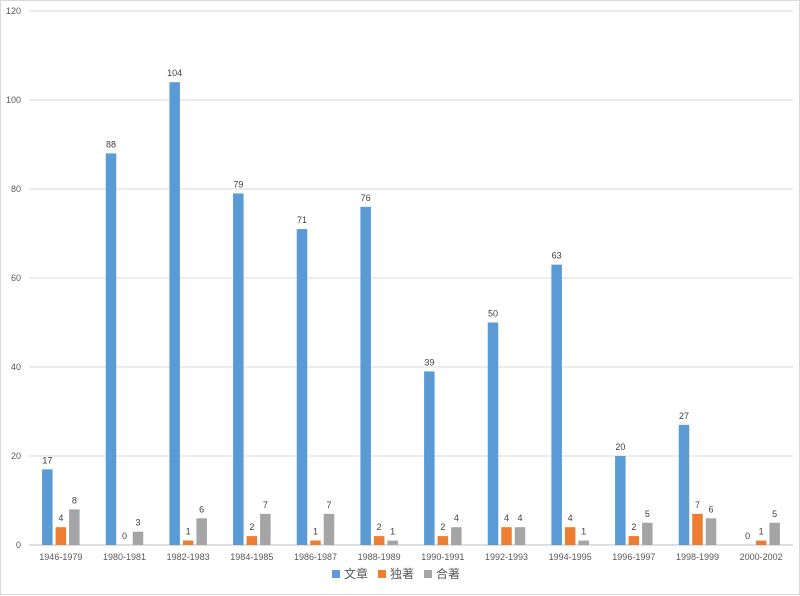 This screenshot has width=800, height=596. I want to click on data-label: 50, so click(493, 314).